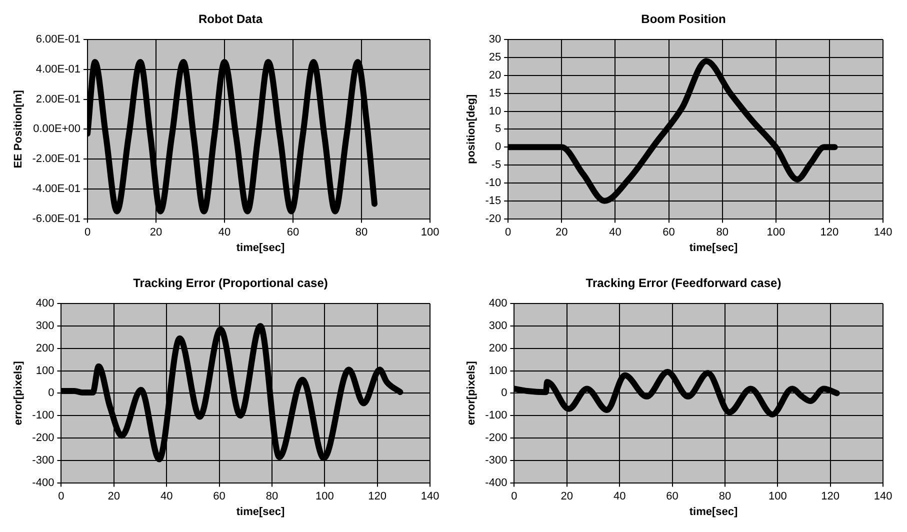 The image size is (907, 532). Describe the element at coordinates (495, 40) in the screenshot. I see `y-tick-label: 30` at that location.